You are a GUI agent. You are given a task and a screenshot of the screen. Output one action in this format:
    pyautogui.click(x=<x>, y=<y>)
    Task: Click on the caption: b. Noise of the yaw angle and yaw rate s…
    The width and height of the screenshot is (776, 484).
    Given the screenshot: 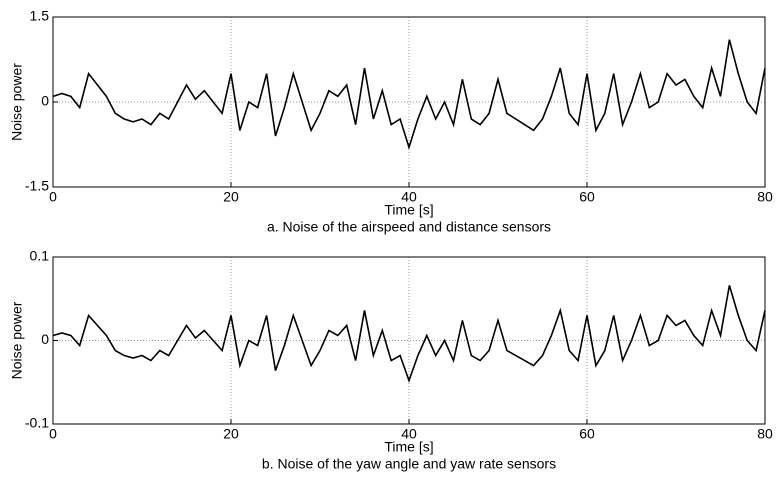 What is the action you would take?
    pyautogui.click(x=409, y=464)
    